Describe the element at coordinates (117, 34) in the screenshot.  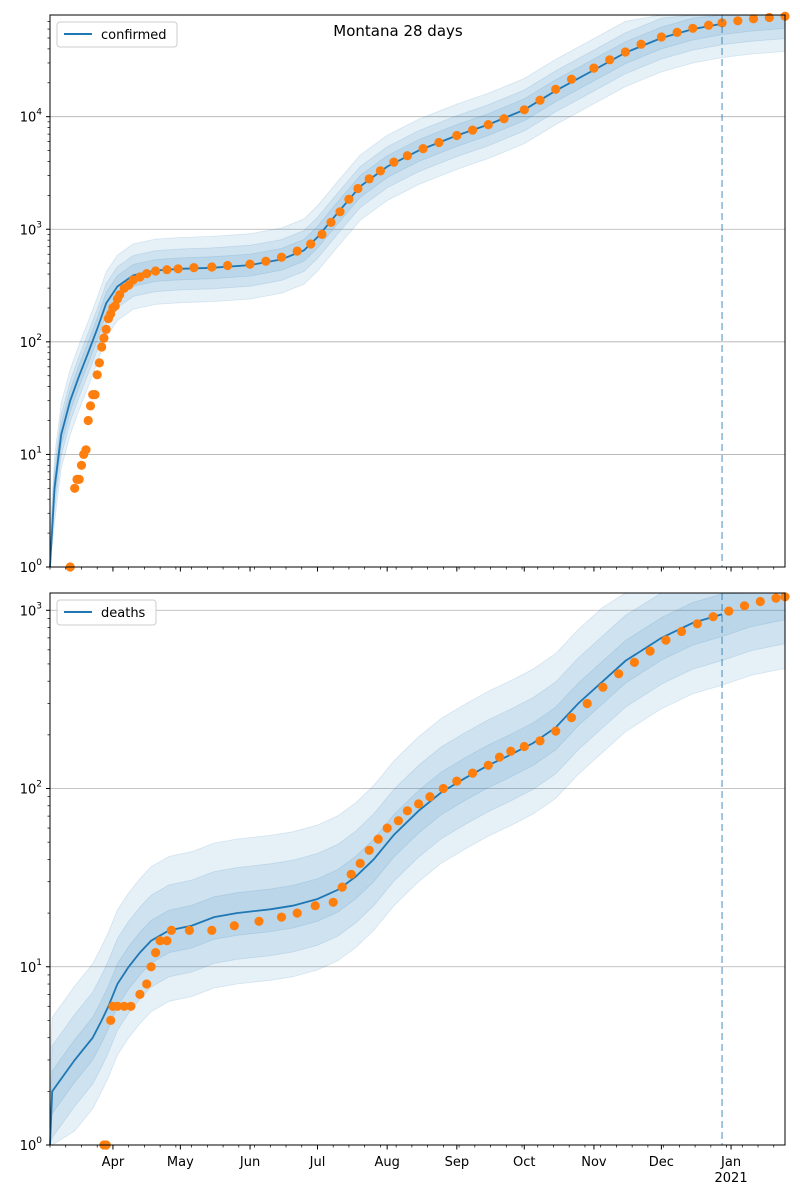
I see `legend: confirmed` at that location.